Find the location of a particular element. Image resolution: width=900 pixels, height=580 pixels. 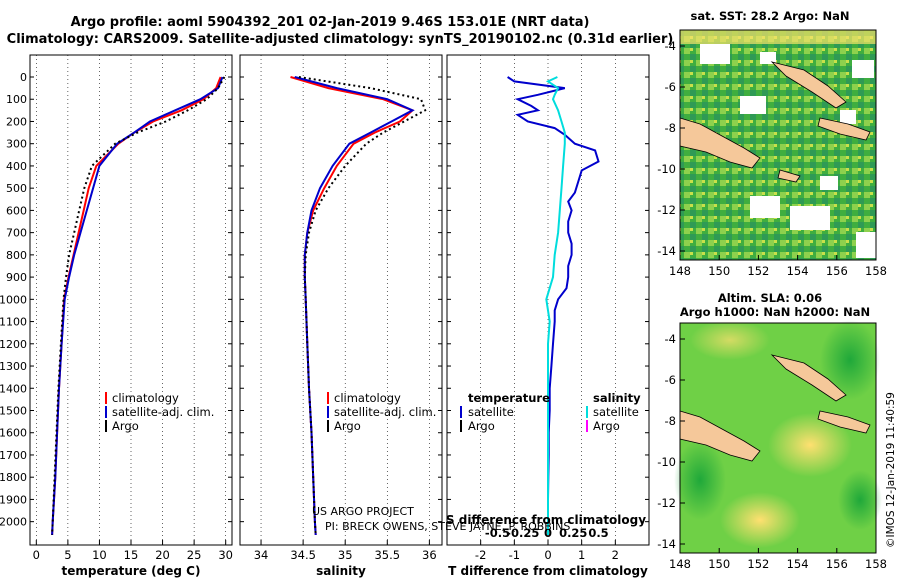

depth-tick-label: 1000 is located at coordinates (13, 299).